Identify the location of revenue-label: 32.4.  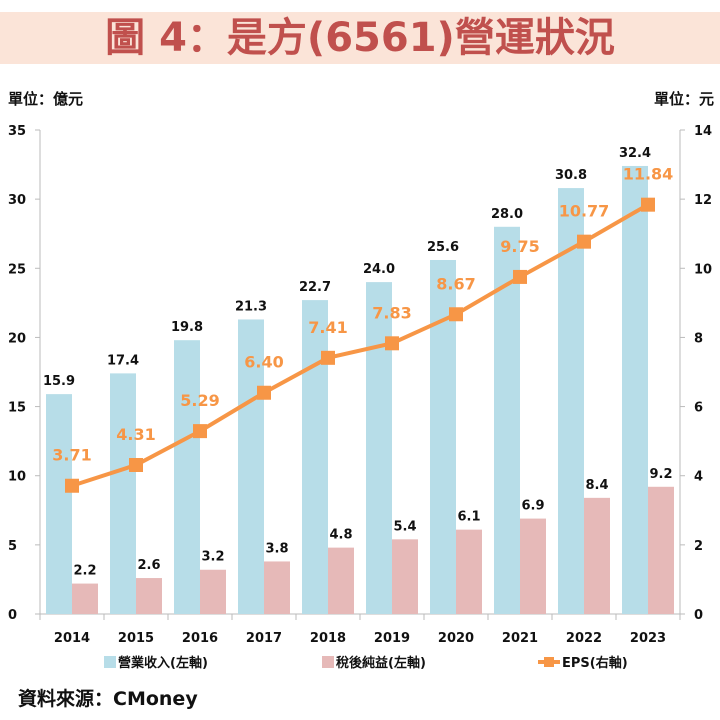
(635, 153).